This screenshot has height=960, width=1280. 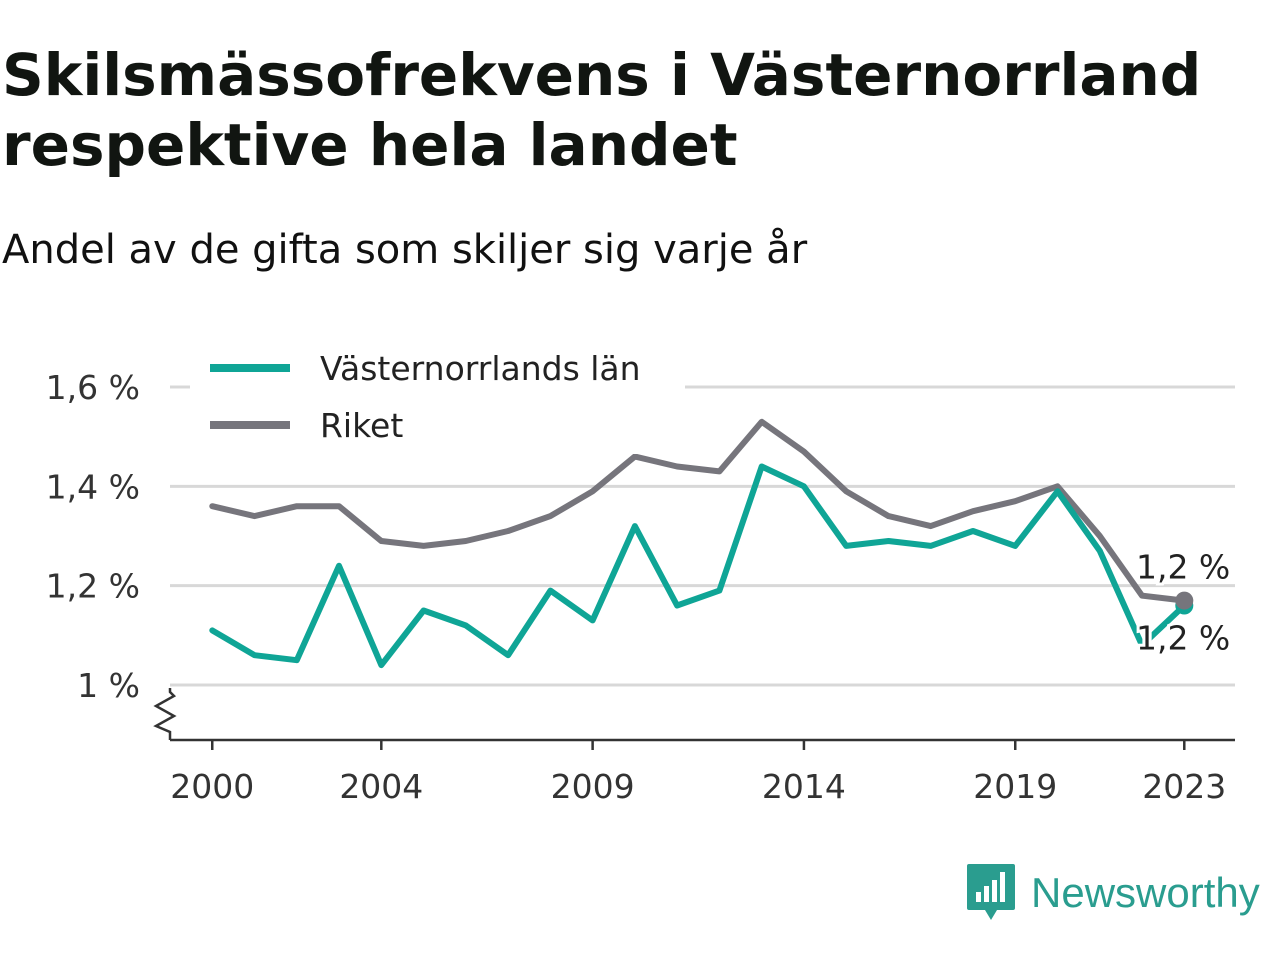 What do you see at coordinates (1184, 786) in the screenshot?
I see `x-tick-label: 2023` at bounding box center [1184, 786].